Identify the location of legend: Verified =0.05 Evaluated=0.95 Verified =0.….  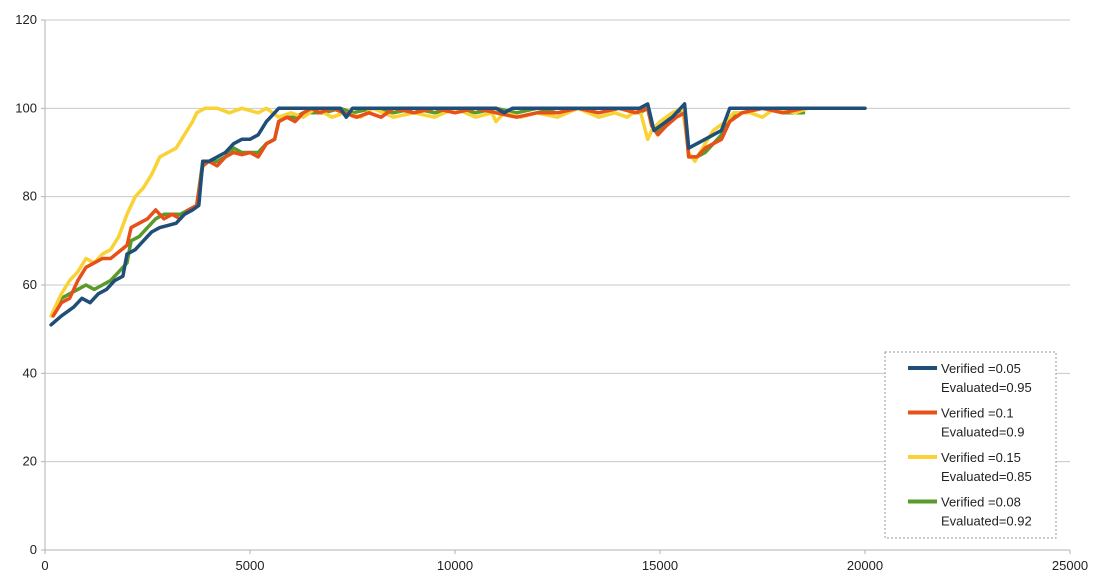
(970, 445).